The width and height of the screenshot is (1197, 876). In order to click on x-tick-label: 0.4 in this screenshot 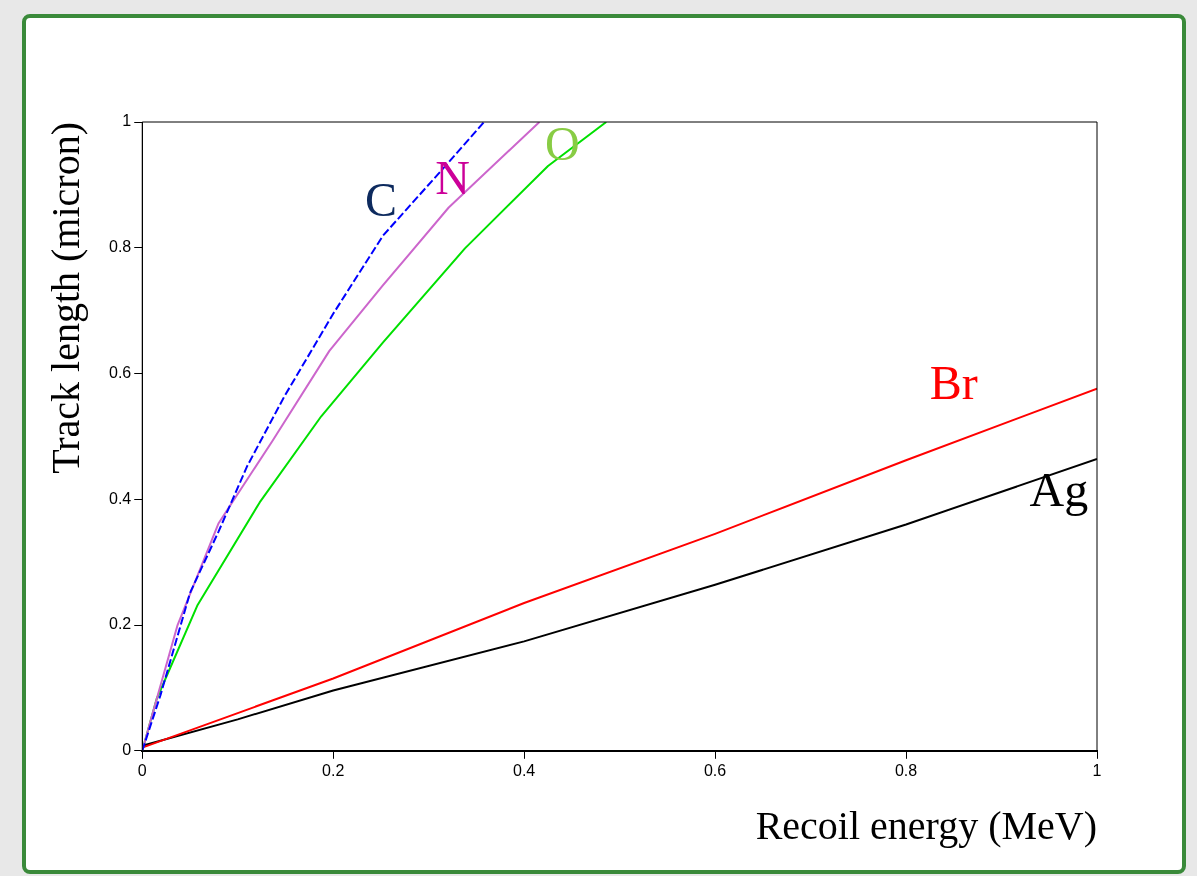, I will do `click(524, 770)`.